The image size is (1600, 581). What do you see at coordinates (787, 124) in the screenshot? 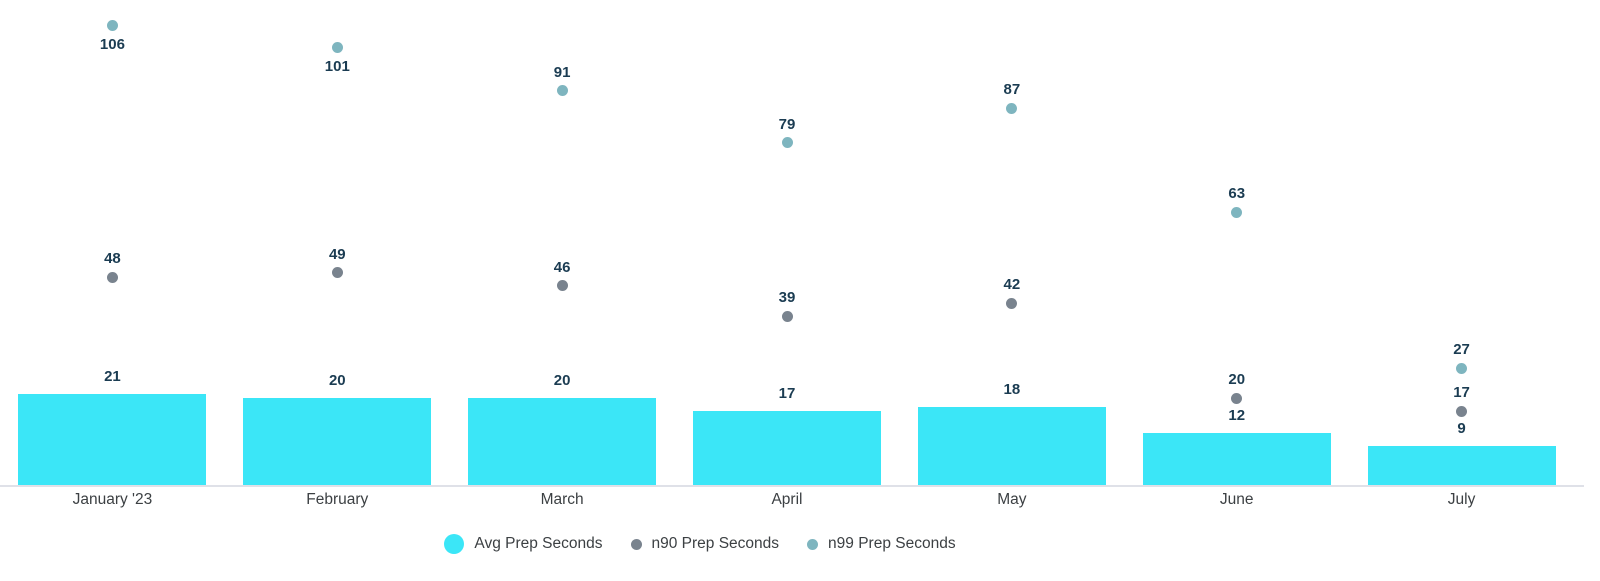
I see `value-label-n99-prep-seconds: 79` at bounding box center [787, 124].